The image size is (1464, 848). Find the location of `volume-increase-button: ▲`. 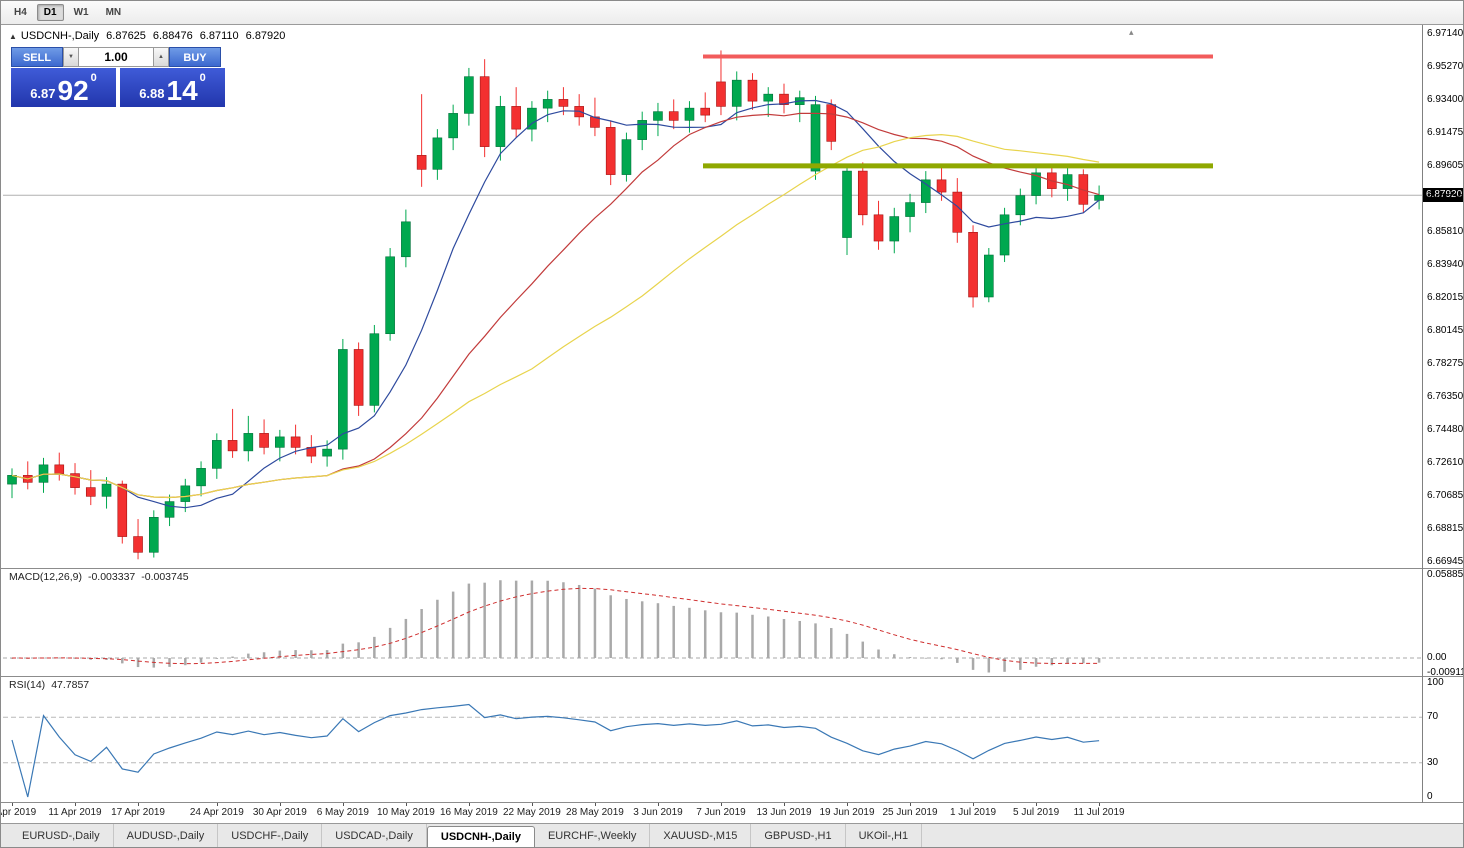

volume-increase-button: ▲ is located at coordinates (161, 57).